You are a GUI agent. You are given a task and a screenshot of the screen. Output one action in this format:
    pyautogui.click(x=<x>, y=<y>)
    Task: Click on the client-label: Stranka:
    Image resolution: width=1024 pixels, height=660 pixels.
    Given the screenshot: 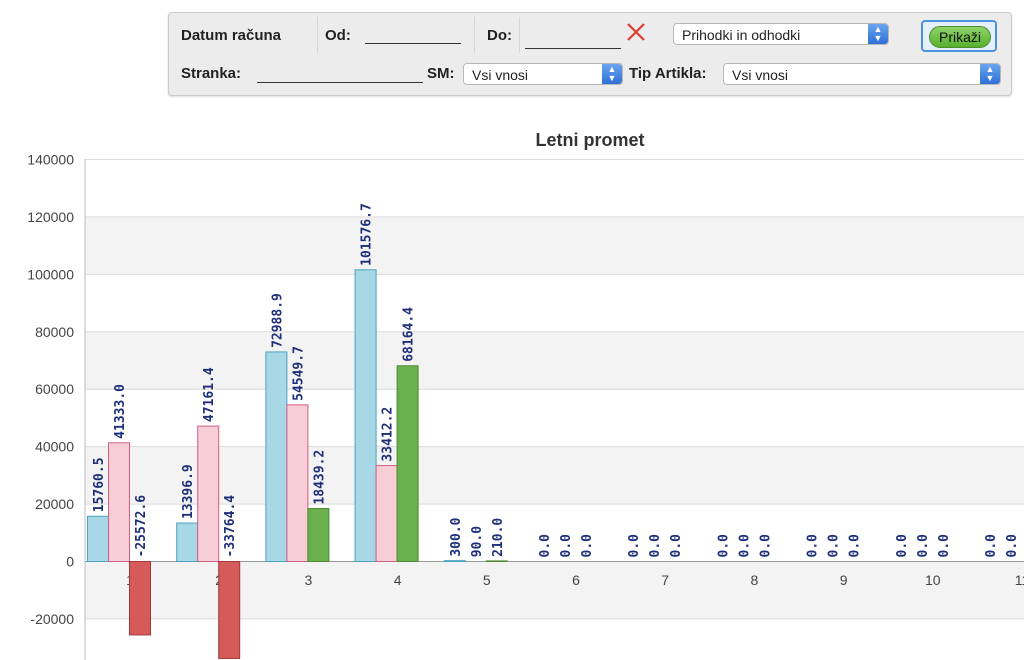 What is the action you would take?
    pyautogui.click(x=211, y=73)
    